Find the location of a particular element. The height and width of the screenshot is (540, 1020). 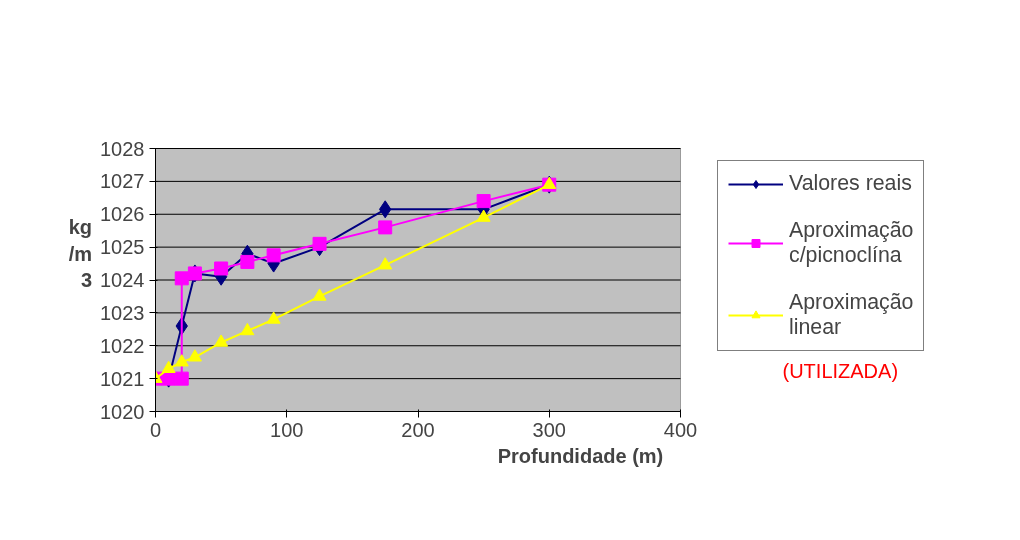

x-tick-label: 0 is located at coordinates (155, 429).